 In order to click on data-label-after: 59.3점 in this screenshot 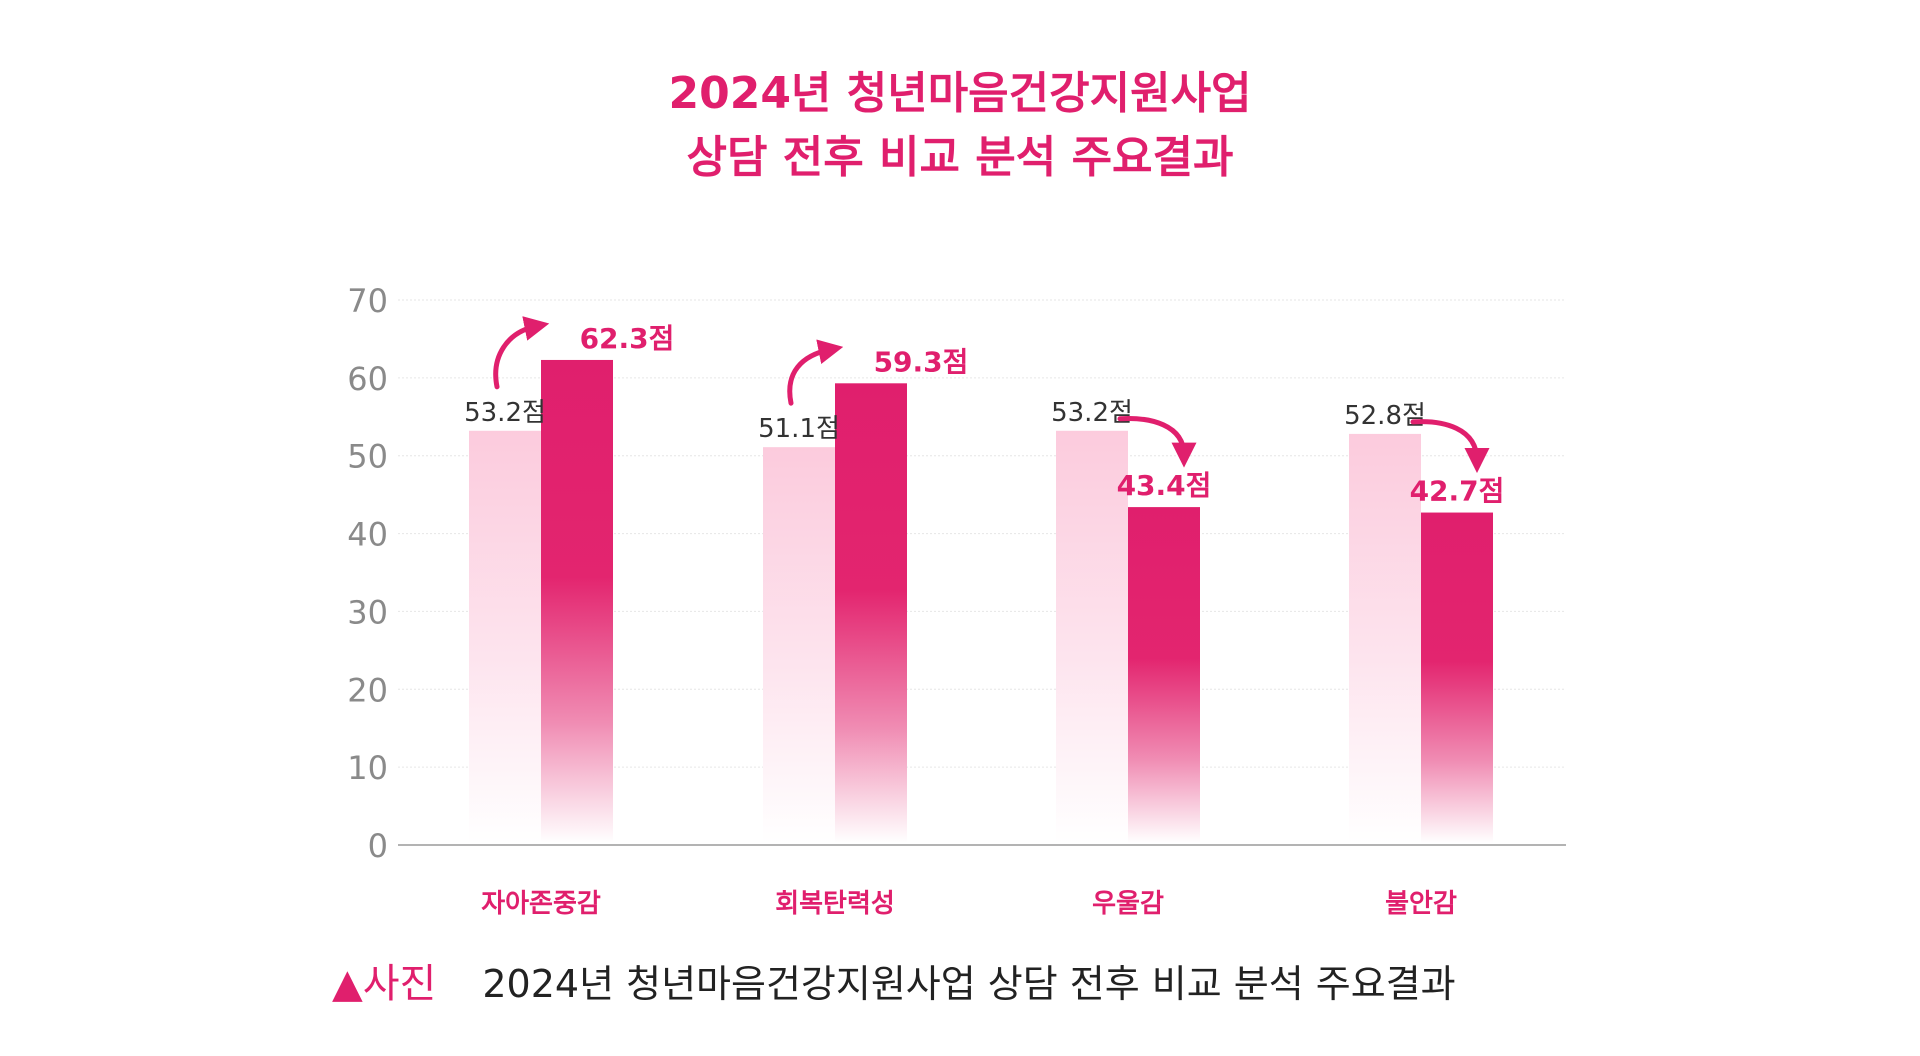, I will do `click(921, 361)`.